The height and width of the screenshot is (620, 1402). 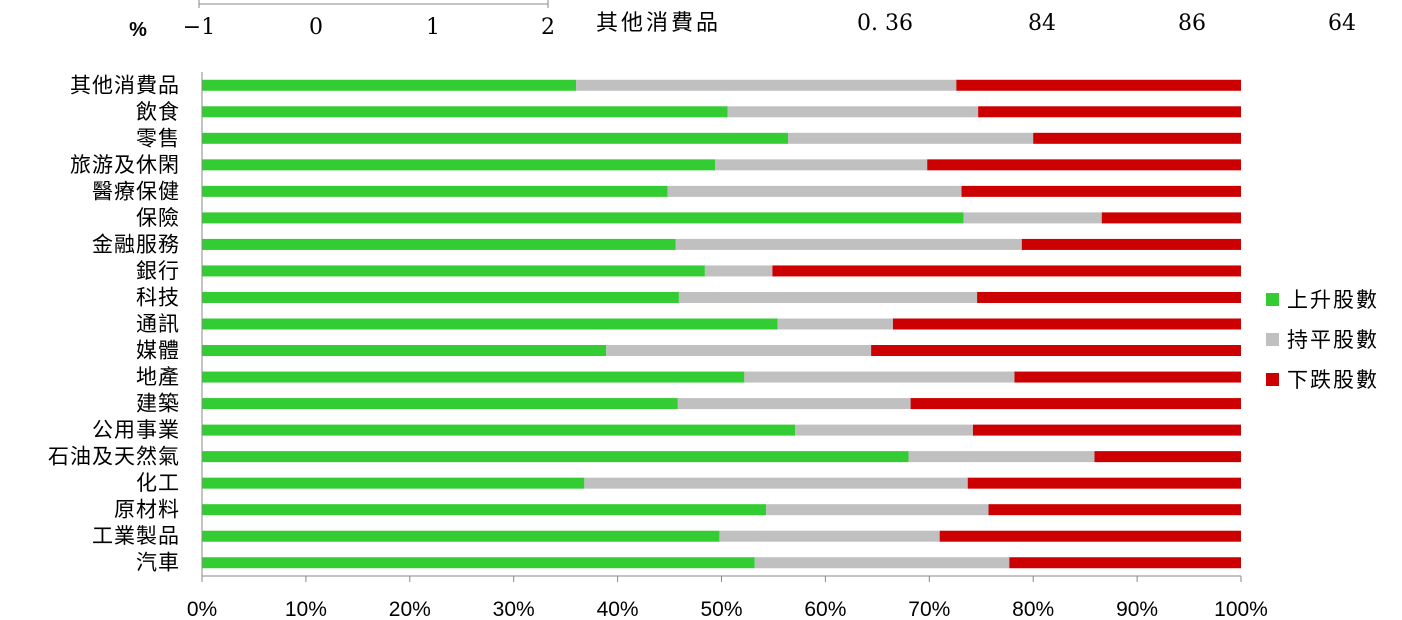 I want to click on x-tick-label: 70%, so click(x=929, y=609).